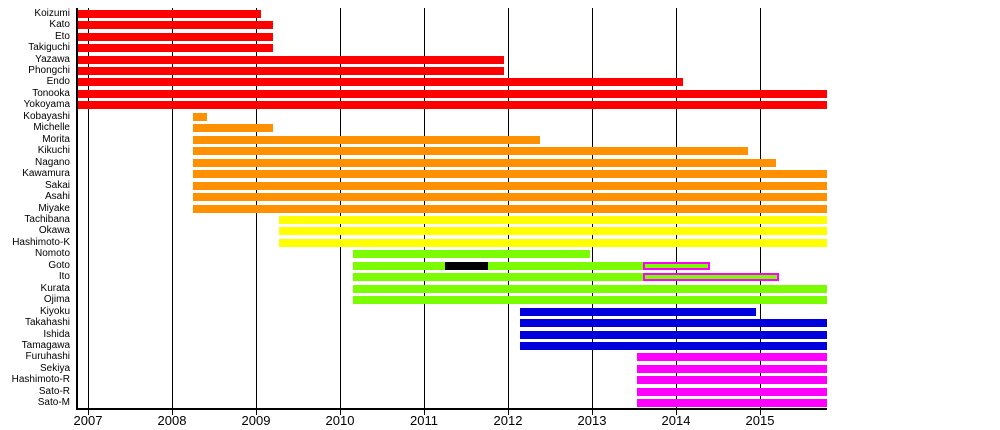  I want to click on row-label-hashimoto-k: Hashimoto-K, so click(41, 242).